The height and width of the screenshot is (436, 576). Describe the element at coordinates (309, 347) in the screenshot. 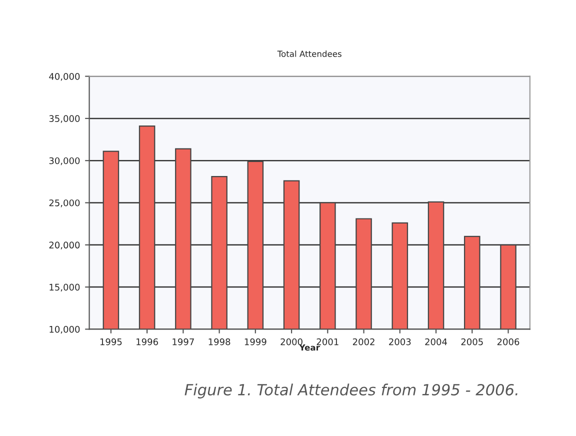

I see `x-axis-title: Year` at that location.